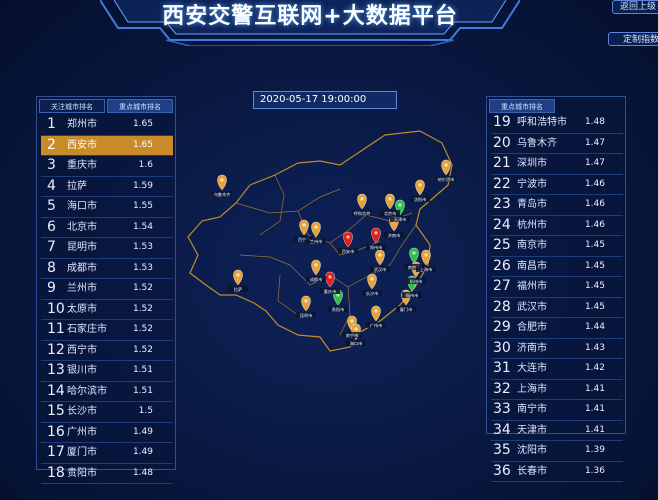 Image resolution: width=658 pixels, height=500 pixels. What do you see at coordinates (142, 144) in the screenshot?
I see `index-value: 1.65` at bounding box center [142, 144].